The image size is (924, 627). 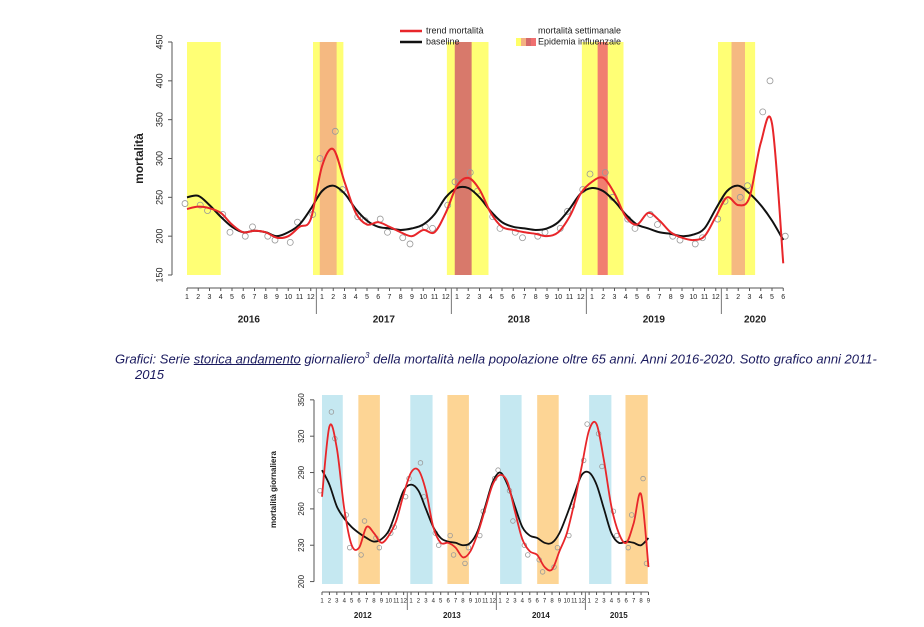 I want to click on y-axis-label: mortalità giornaliera, so click(x=273, y=489).